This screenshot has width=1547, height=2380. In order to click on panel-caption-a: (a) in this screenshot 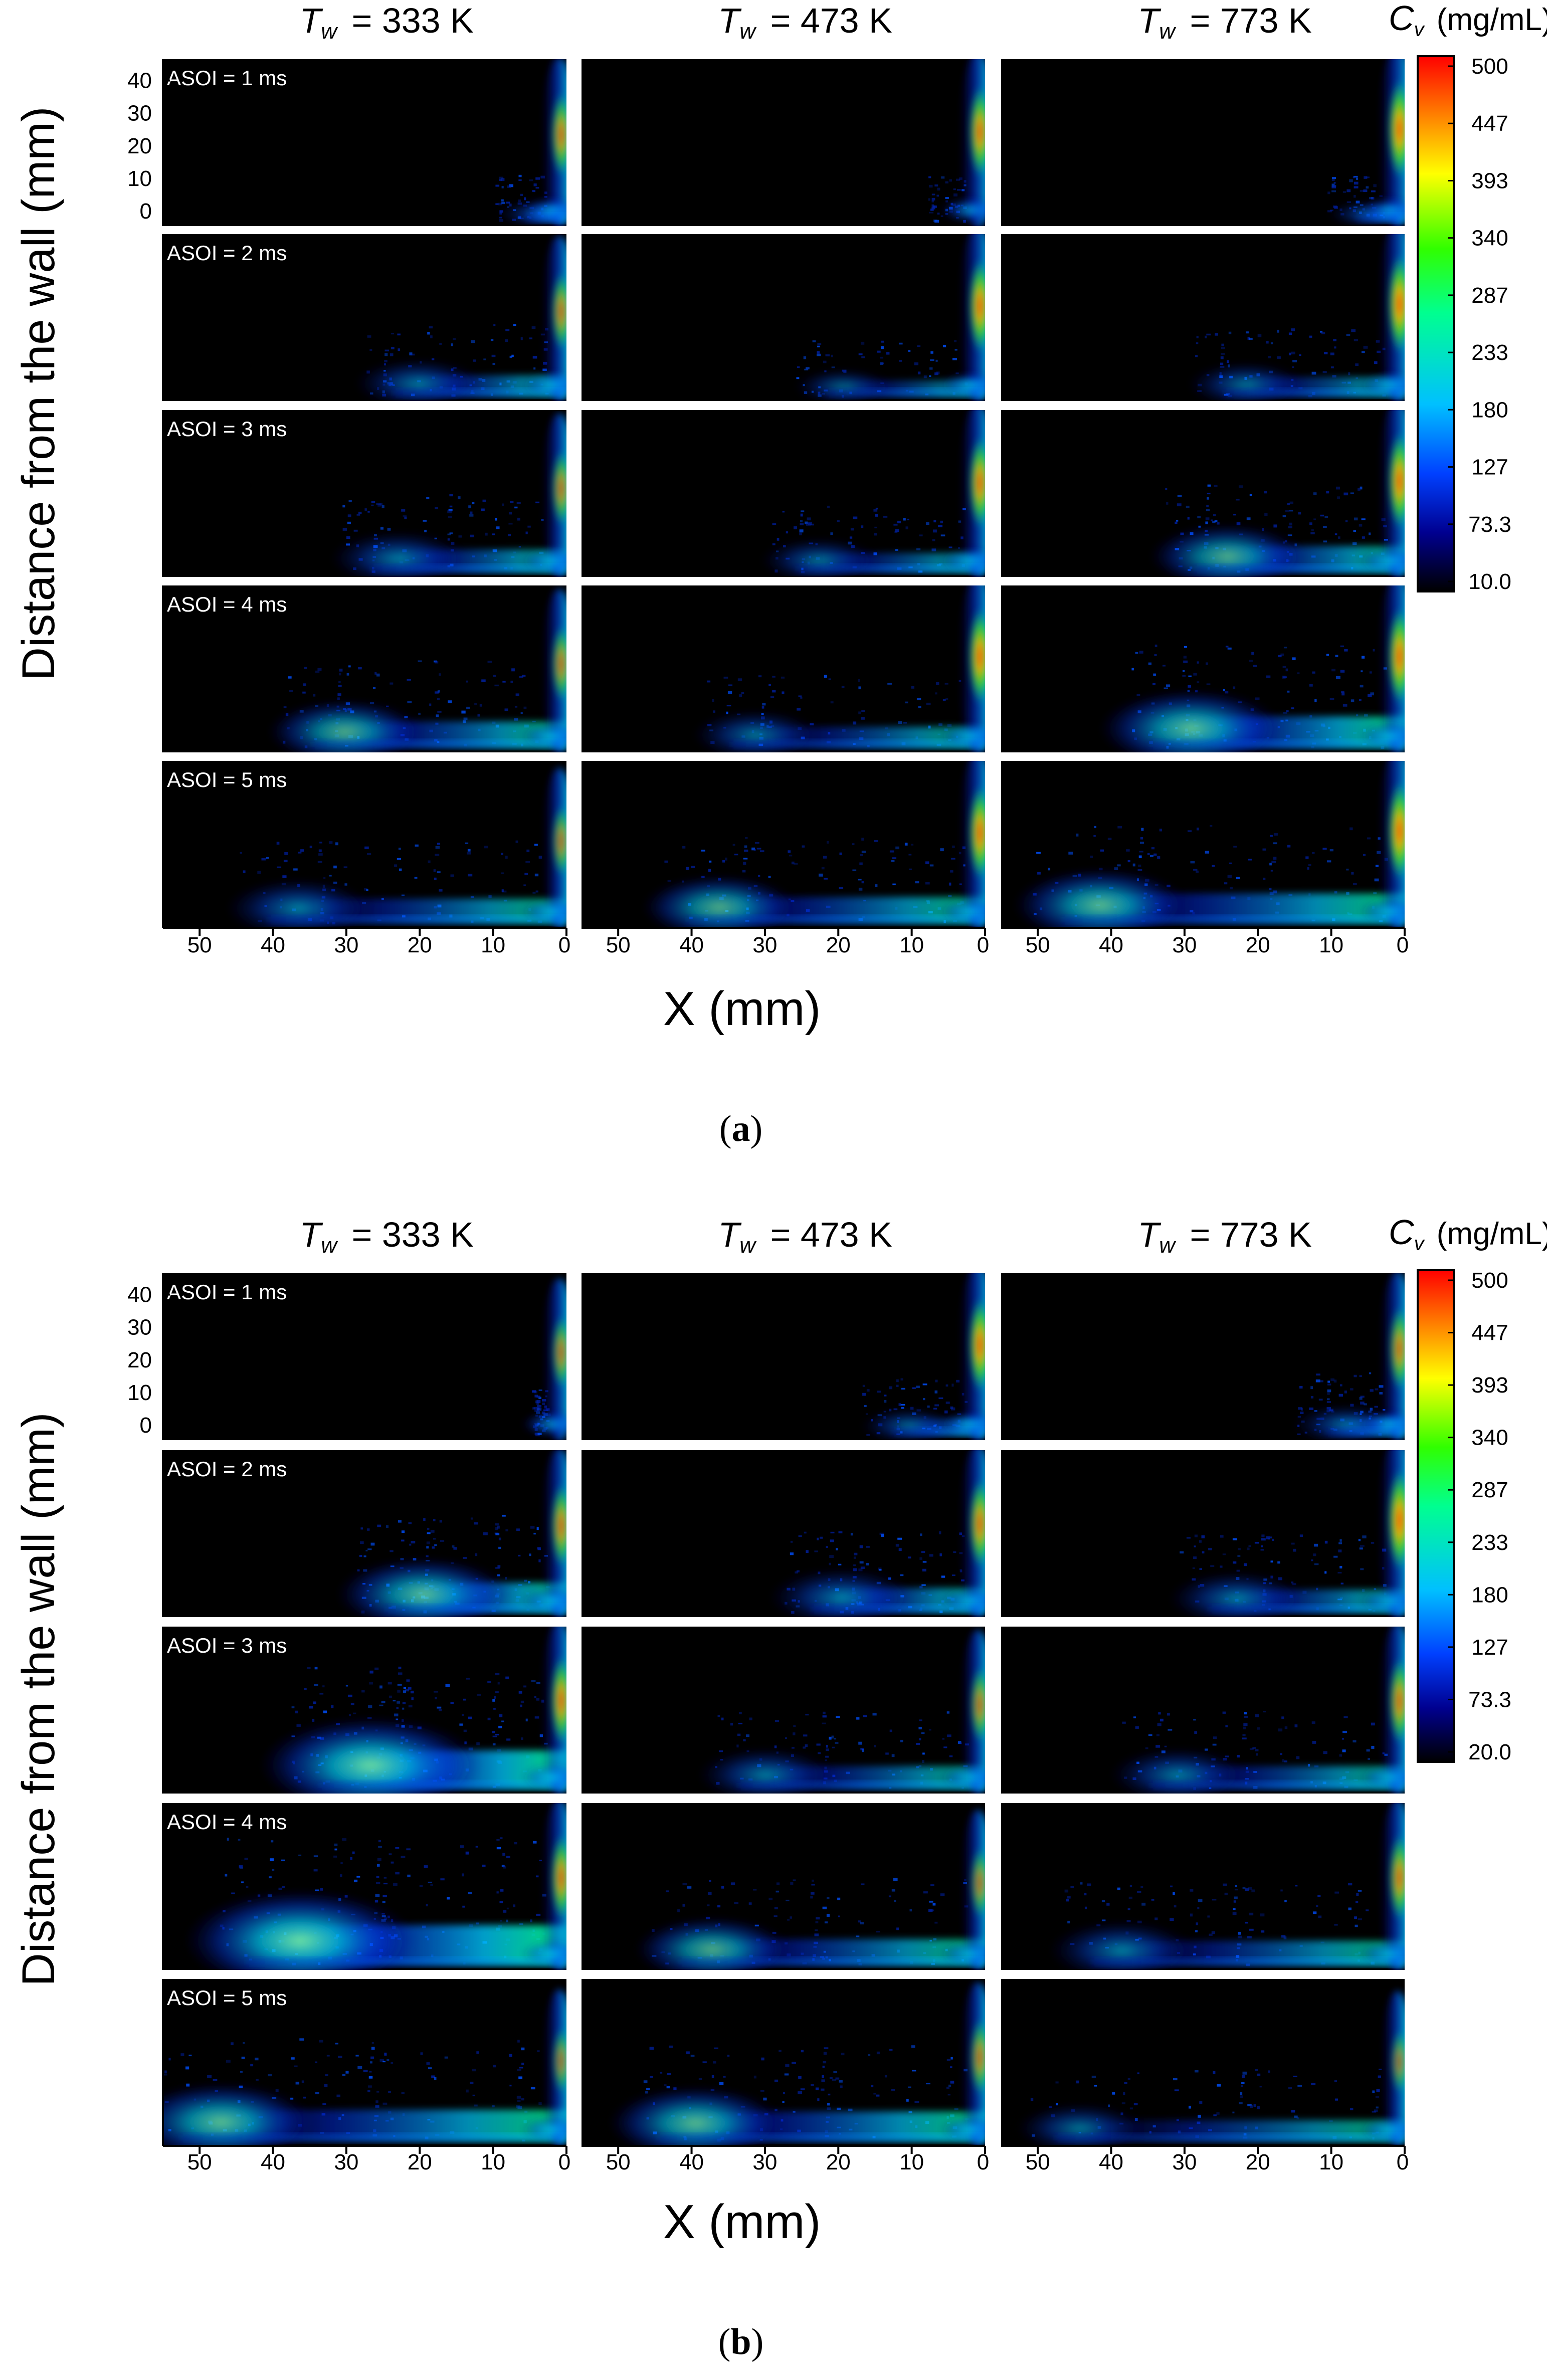, I will do `click(741, 1128)`.